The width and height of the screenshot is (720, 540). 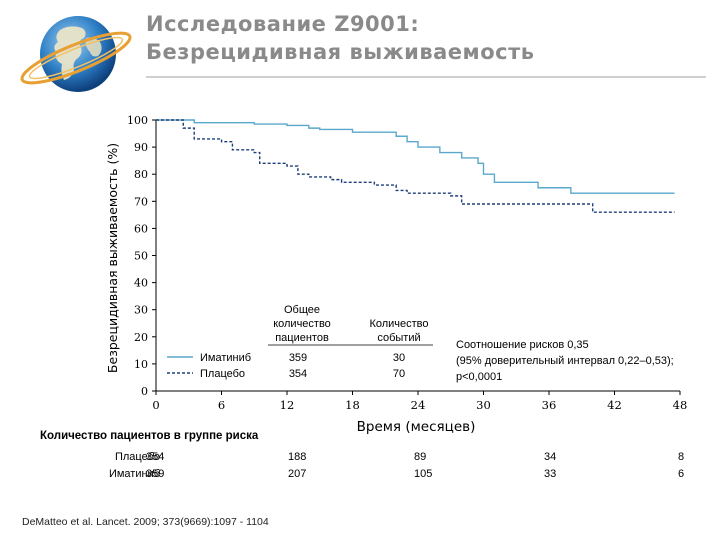 I want to click on risk-table-row: Плацебо 354 188 89 34 8, so click(x=366, y=459).